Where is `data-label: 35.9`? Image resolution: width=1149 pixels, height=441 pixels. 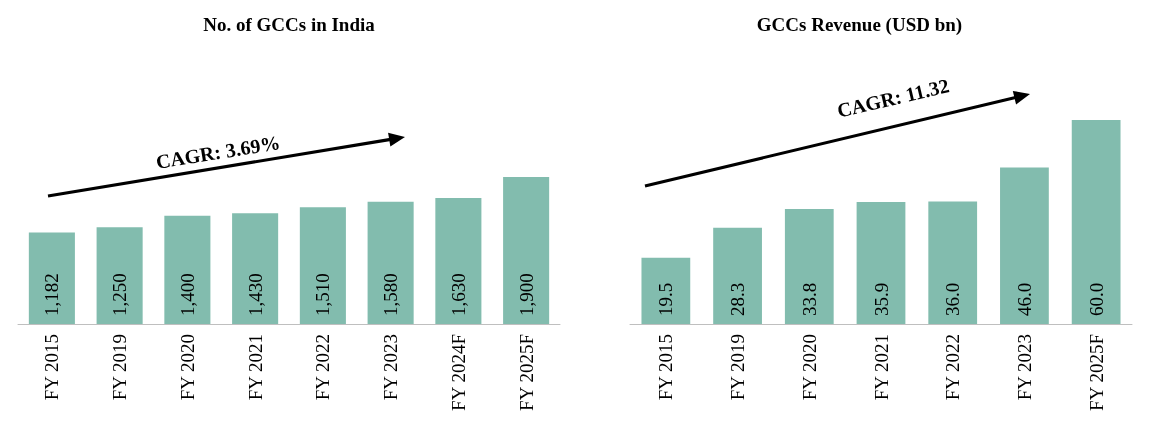
data-label: 35.9 is located at coordinates (881, 299).